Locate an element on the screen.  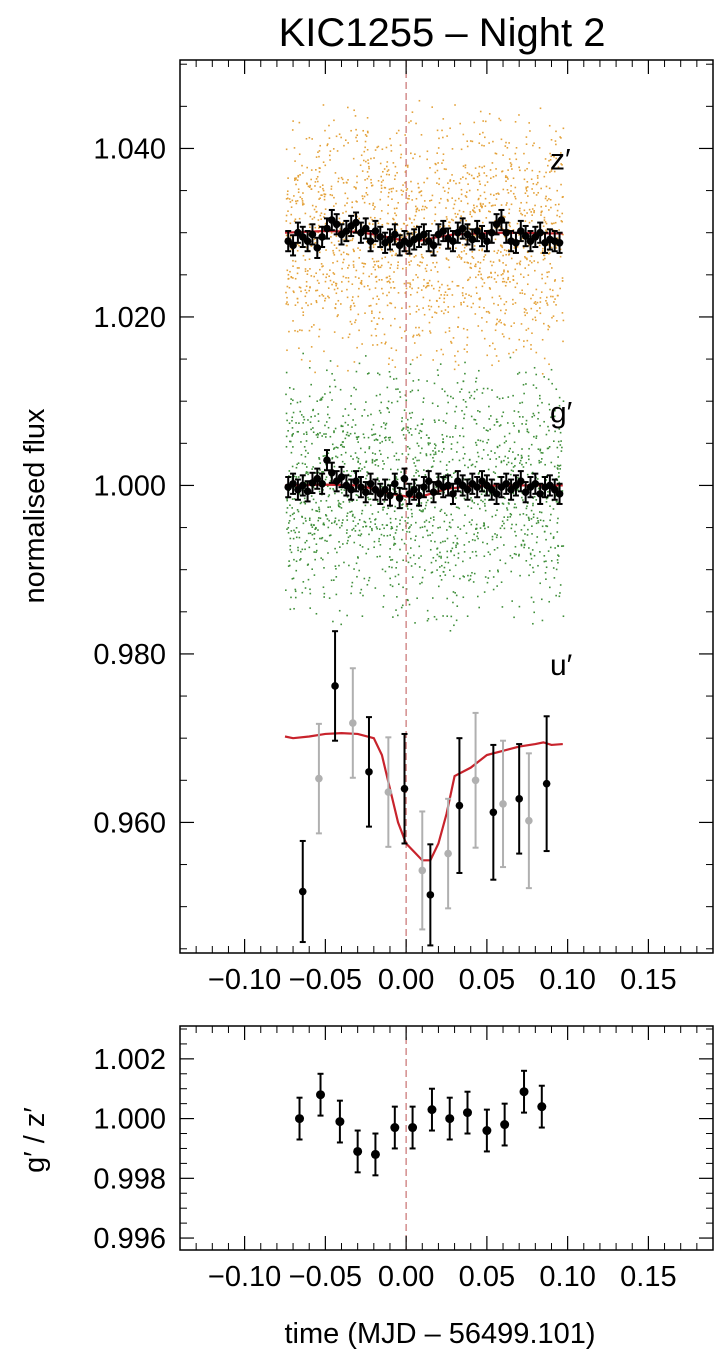
top-x-tick-label: 0.05 is located at coordinates (487, 980).